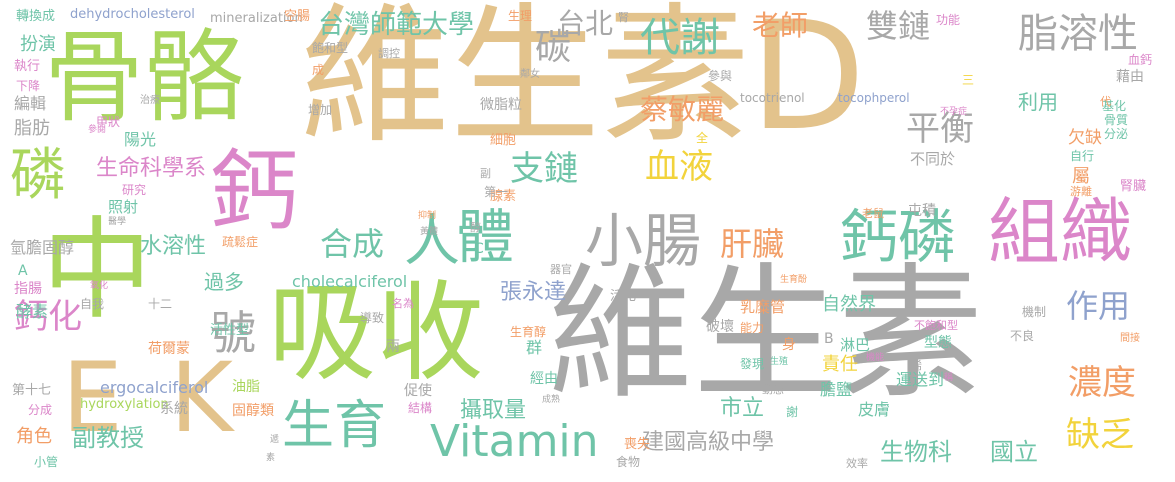  Describe the element at coordinates (551, 400) in the screenshot. I see `word-mature: 成熟` at that location.